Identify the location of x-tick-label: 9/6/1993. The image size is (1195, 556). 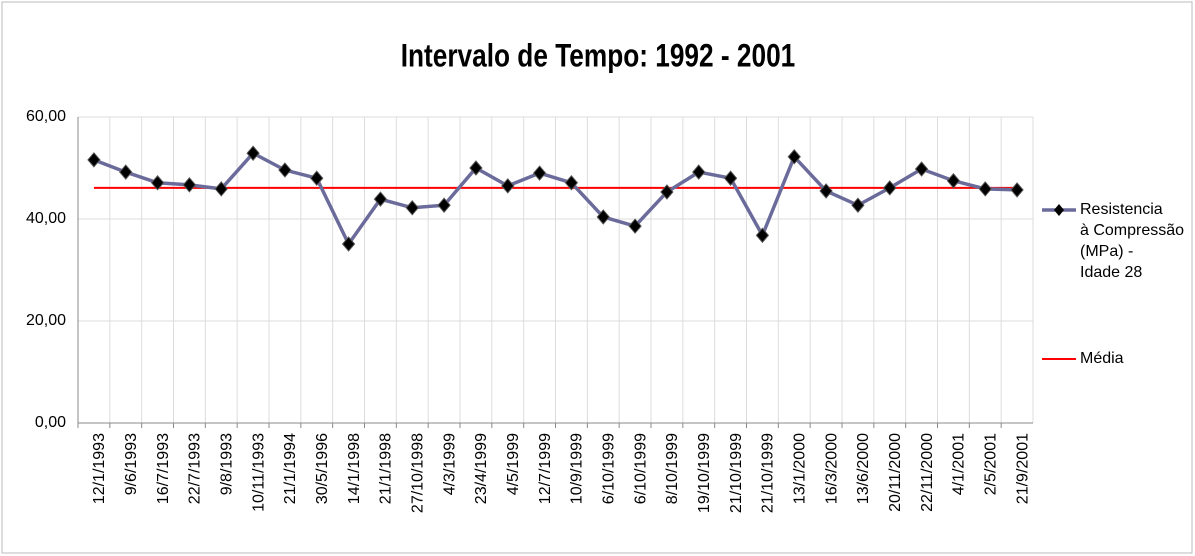
(131, 464).